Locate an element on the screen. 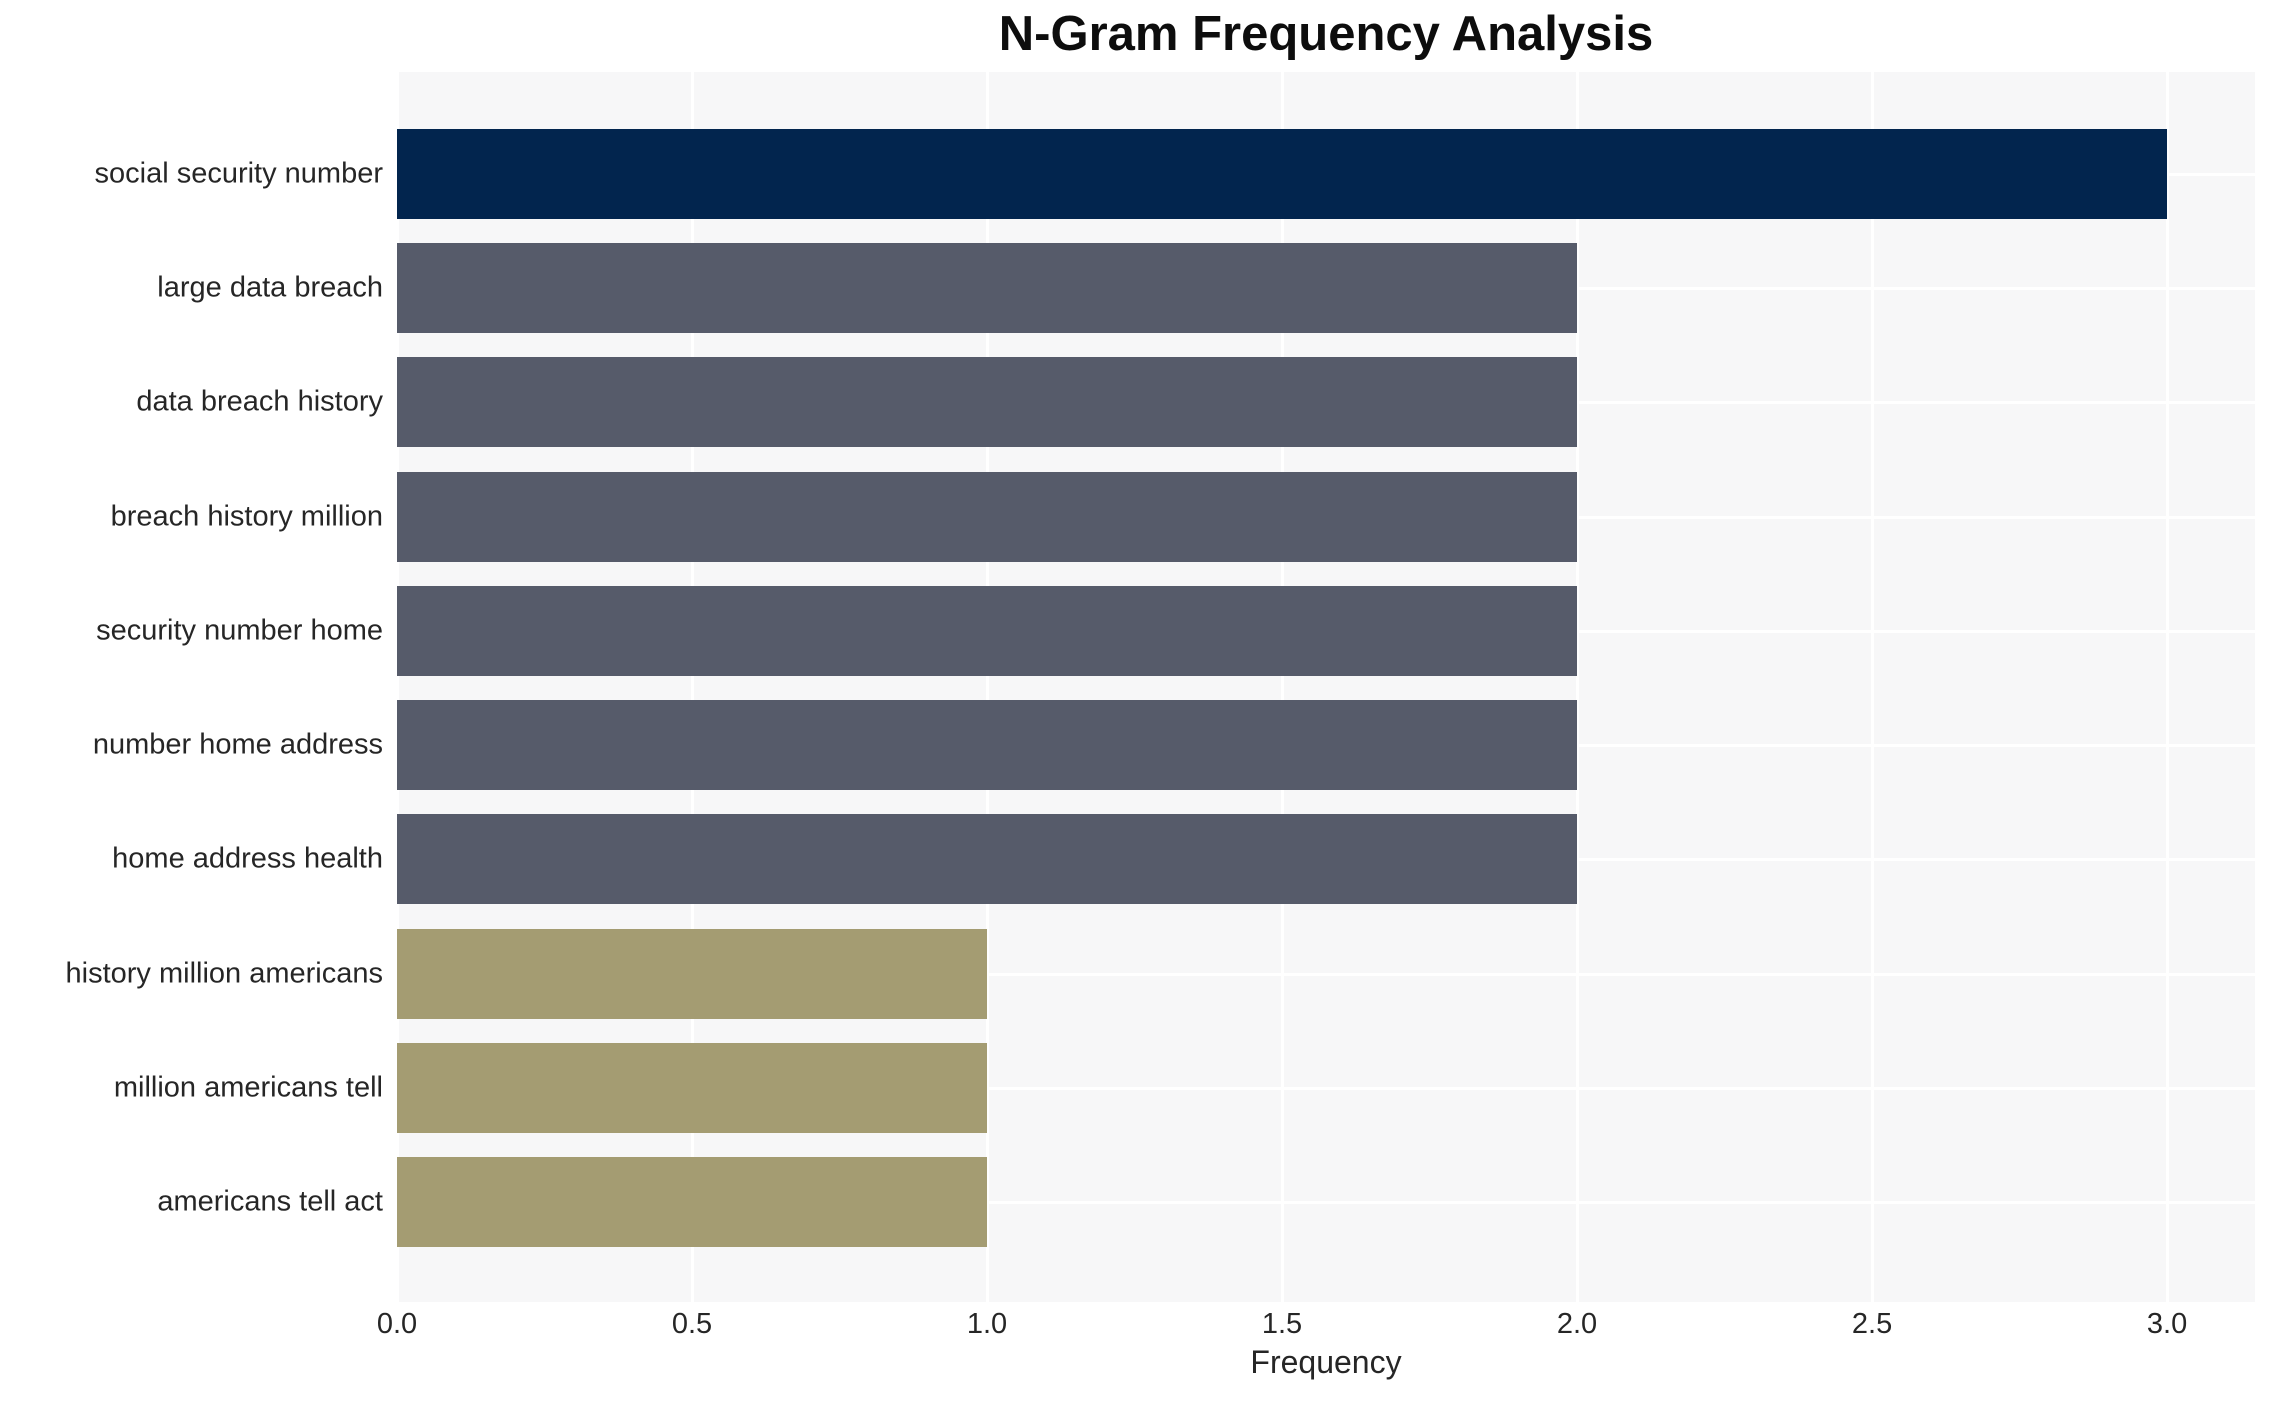  bar-americans-tell-act is located at coordinates (692, 1201).